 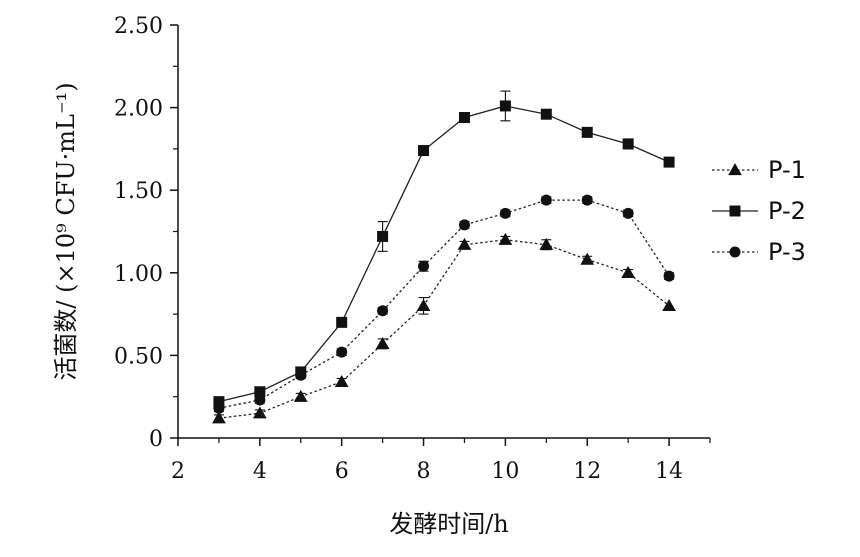 I want to click on y-tick-label: 2.50, so click(x=138, y=26).